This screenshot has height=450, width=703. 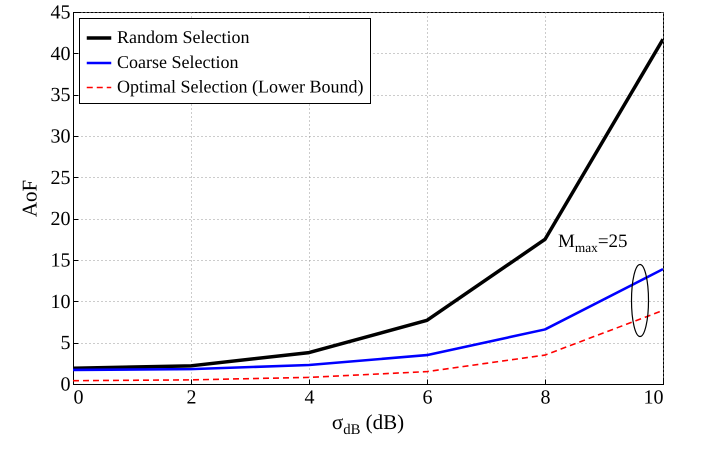 What do you see at coordinates (593, 243) in the screenshot?
I see `annotation: M$_{max}$=25` at bounding box center [593, 243].